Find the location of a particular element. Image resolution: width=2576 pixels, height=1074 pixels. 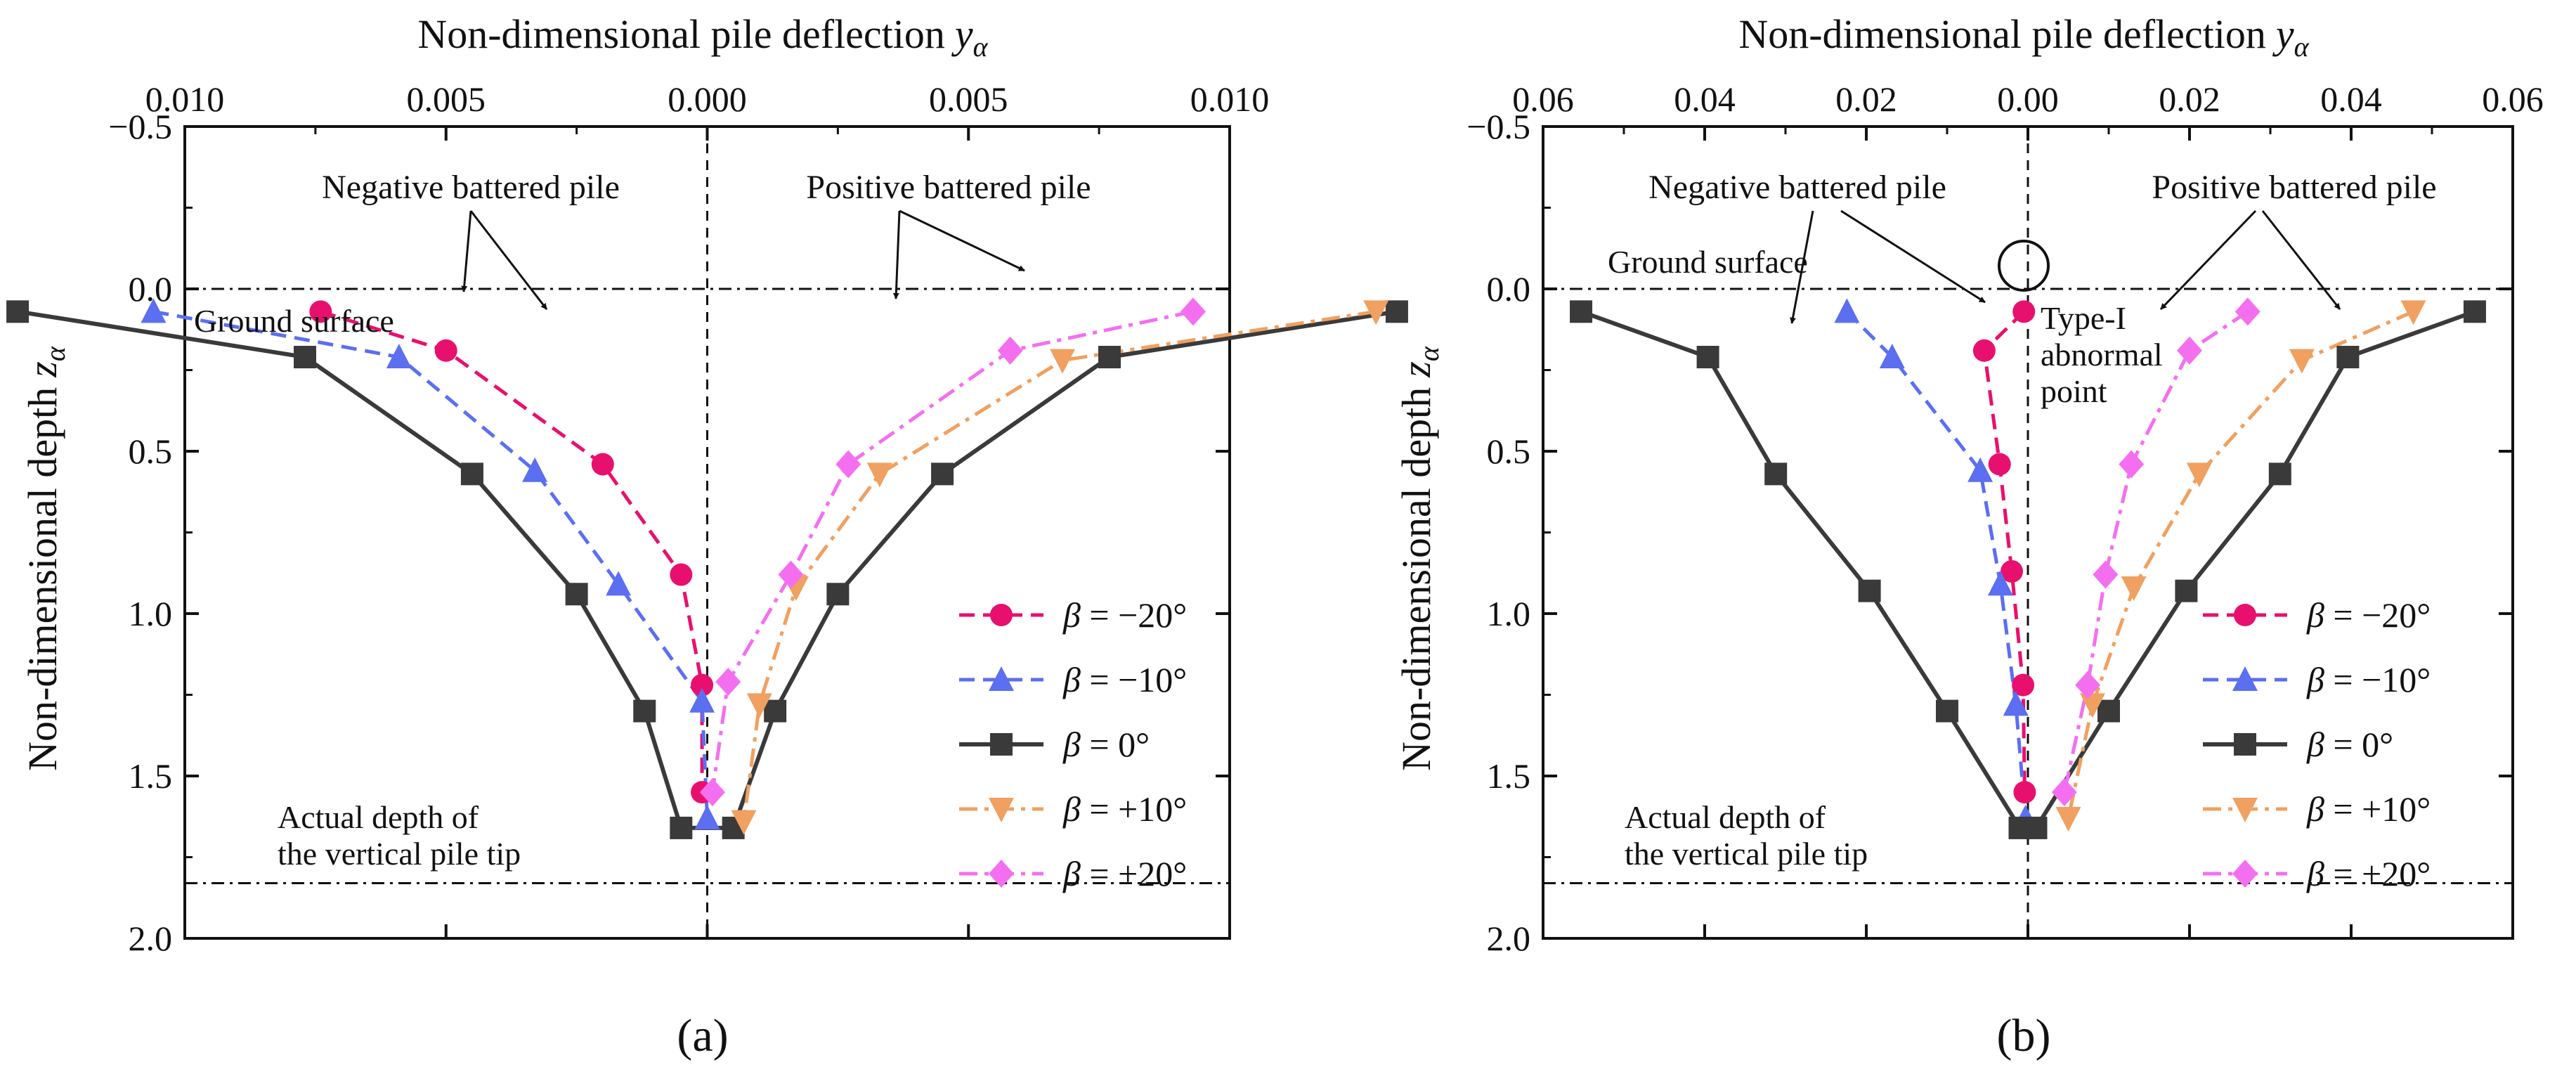

legend: β = −20°β = −10°β = 0°β = +10°β = +20° is located at coordinates (1073, 744).